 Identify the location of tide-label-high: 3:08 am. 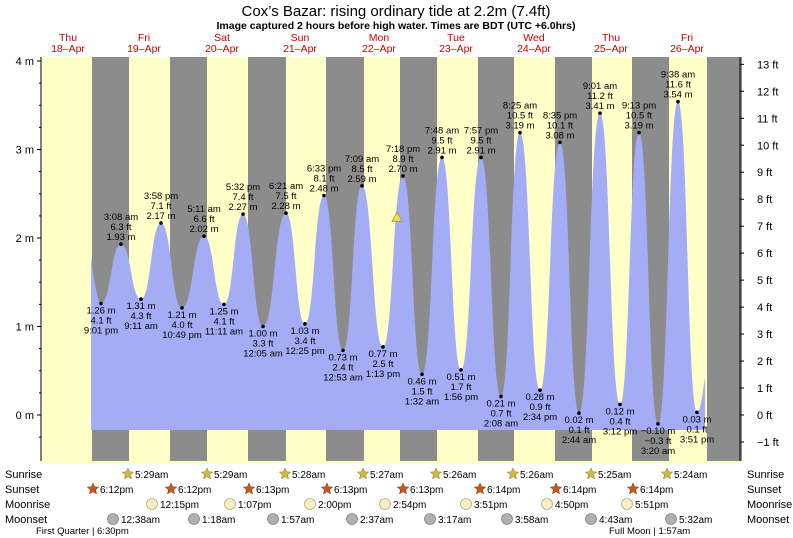
(121, 217).